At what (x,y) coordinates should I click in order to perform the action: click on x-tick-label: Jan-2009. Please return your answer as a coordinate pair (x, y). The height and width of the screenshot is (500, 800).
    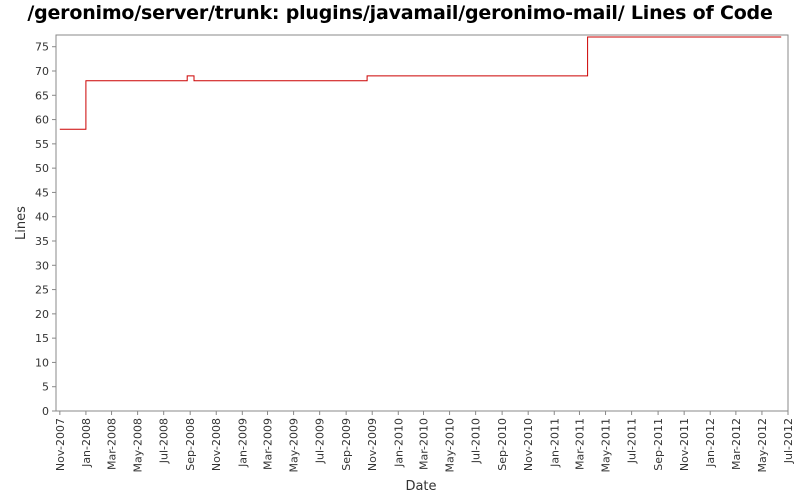
    Looking at the image, I should click on (242, 443).